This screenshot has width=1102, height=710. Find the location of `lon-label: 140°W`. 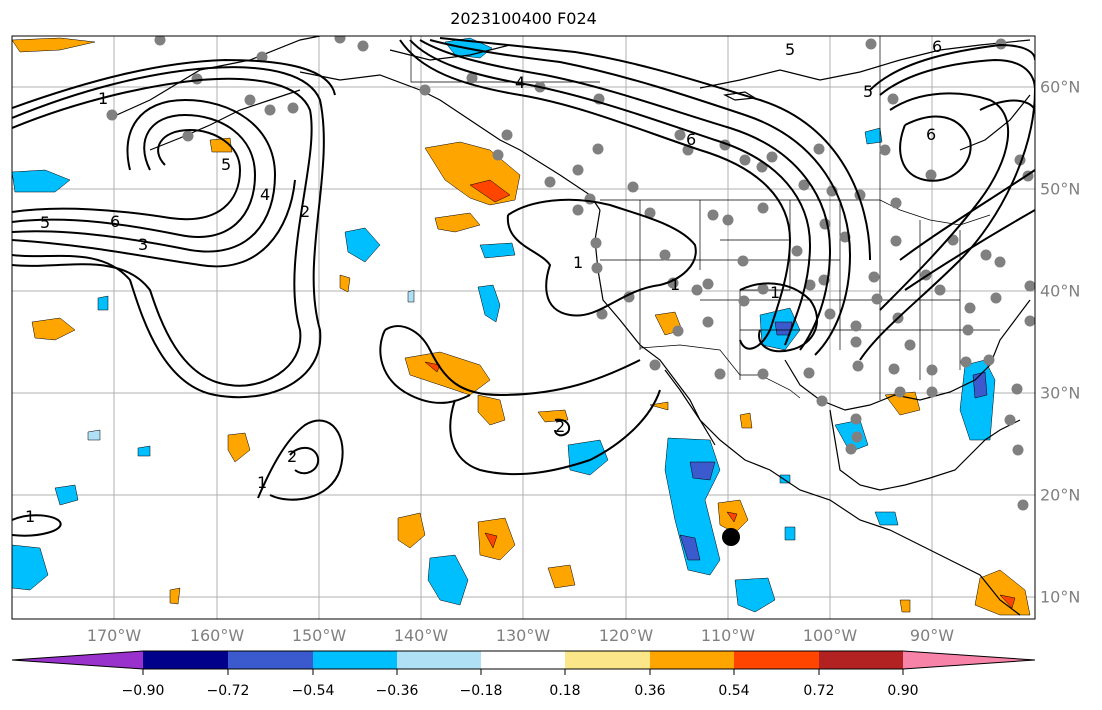

lon-label: 140°W is located at coordinates (421, 635).